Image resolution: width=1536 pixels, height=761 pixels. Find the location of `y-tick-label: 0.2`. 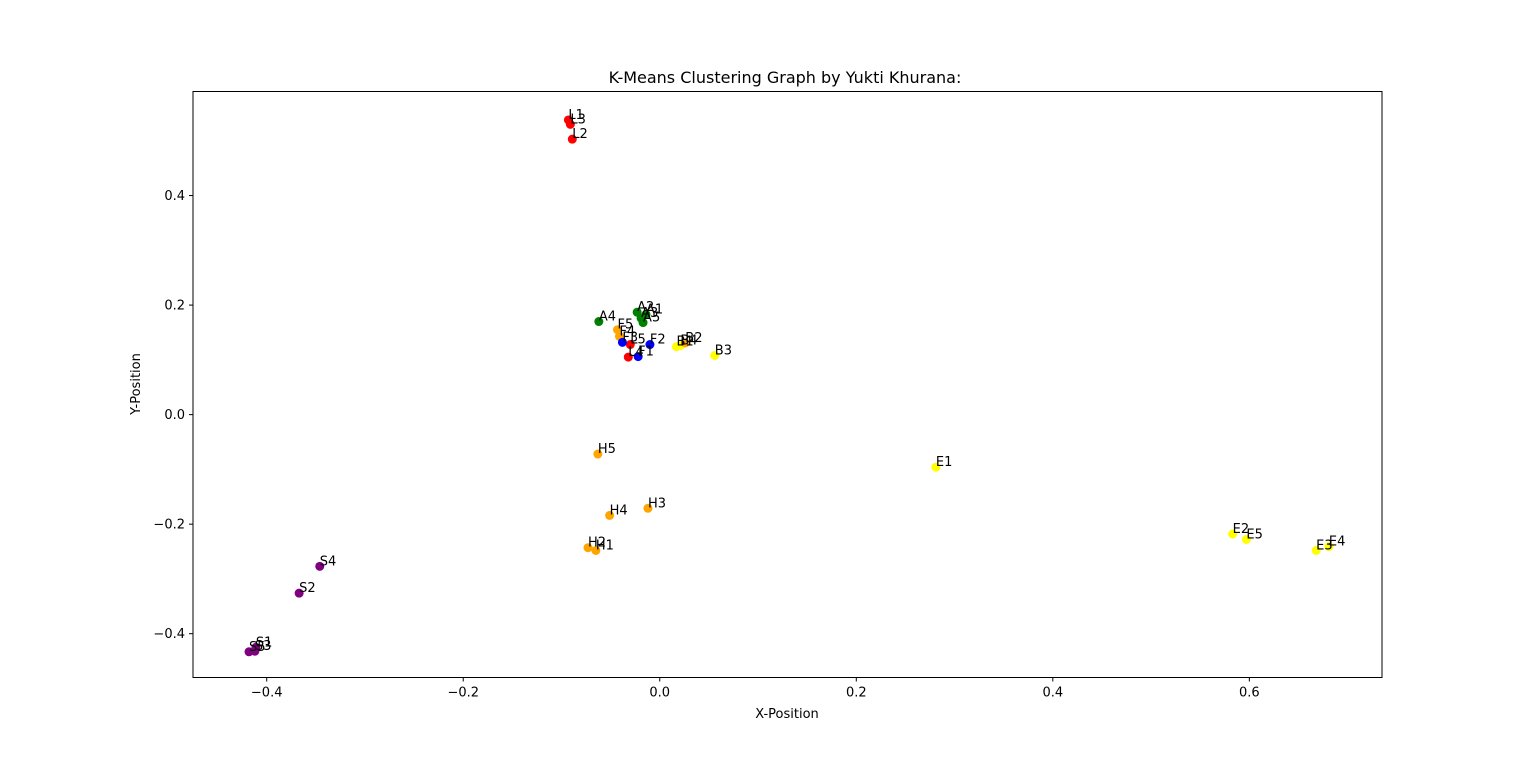

y-tick-label: 0.2 is located at coordinates (174, 306).